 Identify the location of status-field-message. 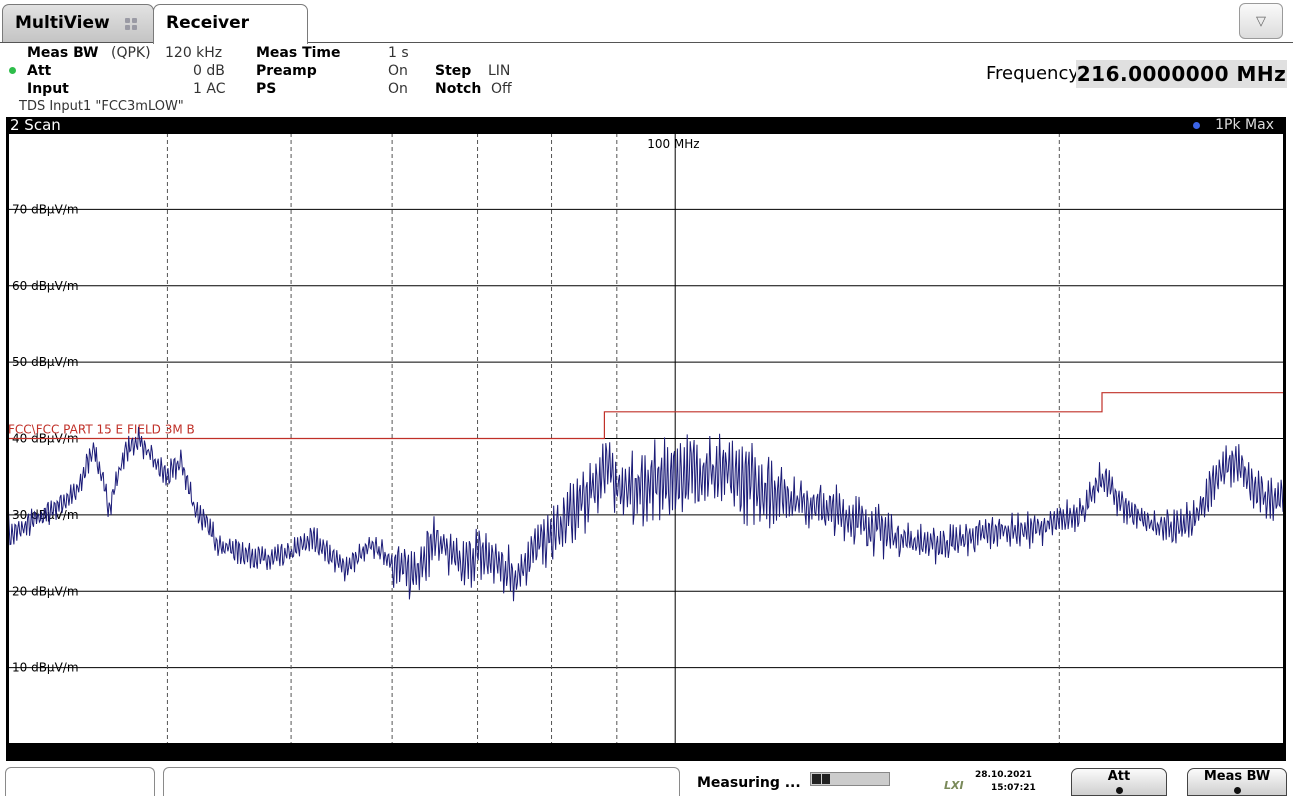
(421, 781).